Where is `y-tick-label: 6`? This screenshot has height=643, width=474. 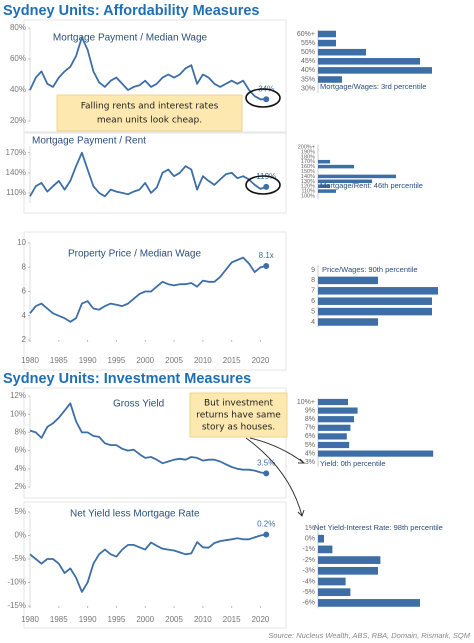
y-tick-label: 6 is located at coordinates (24, 291).